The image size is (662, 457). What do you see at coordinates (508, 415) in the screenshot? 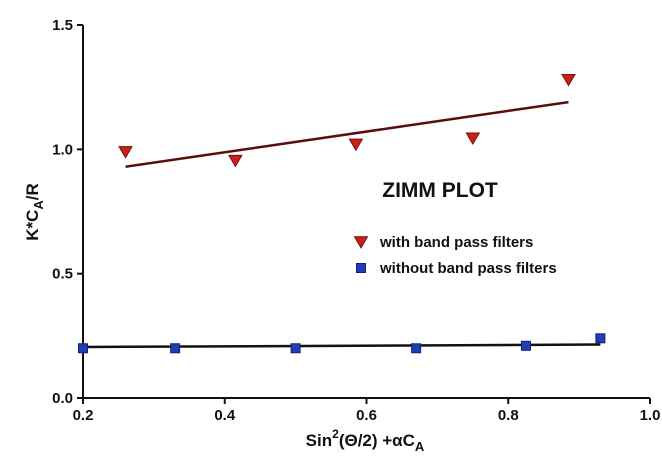
I see `x-tick-label: 0.8` at bounding box center [508, 415].